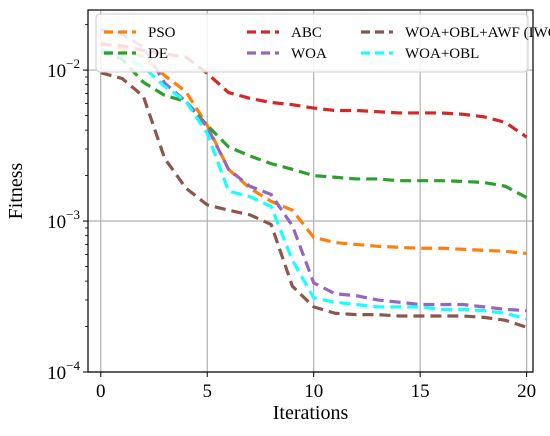 This screenshot has width=550, height=436. I want to click on x-tick-label: 15, so click(420, 391).